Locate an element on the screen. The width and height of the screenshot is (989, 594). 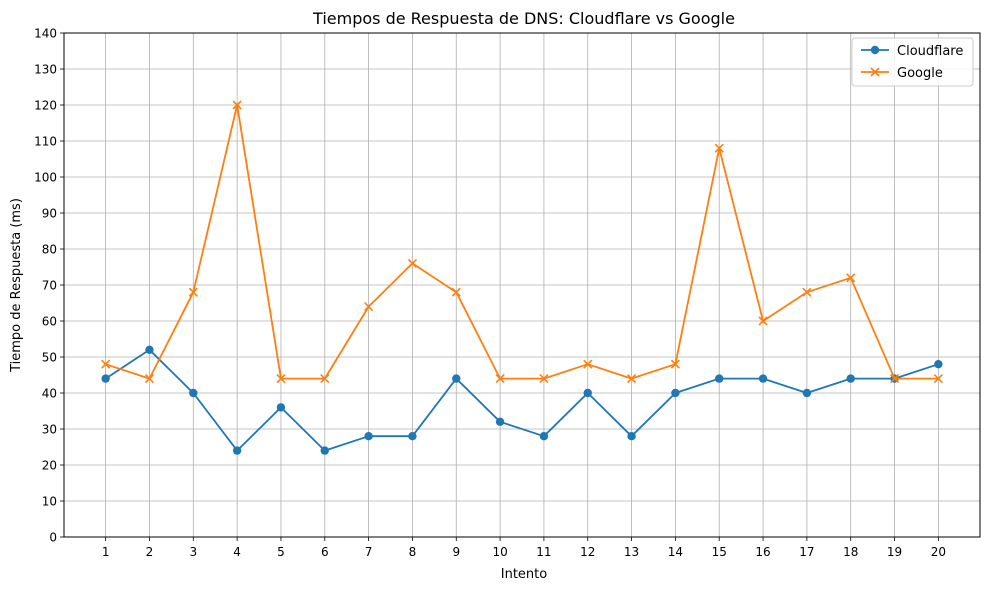
x-tick-label: 18 is located at coordinates (850, 552).